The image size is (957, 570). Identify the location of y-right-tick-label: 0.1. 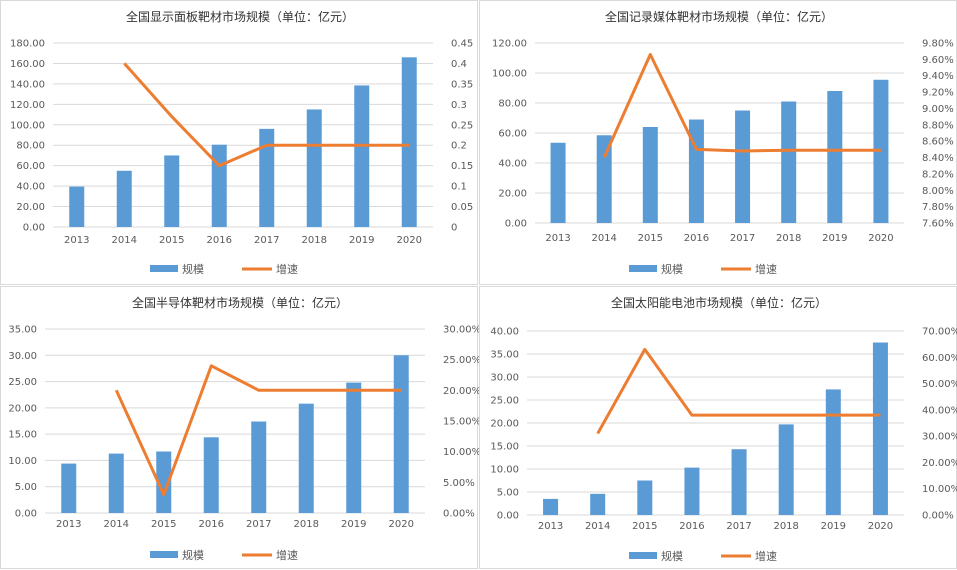
(459, 187).